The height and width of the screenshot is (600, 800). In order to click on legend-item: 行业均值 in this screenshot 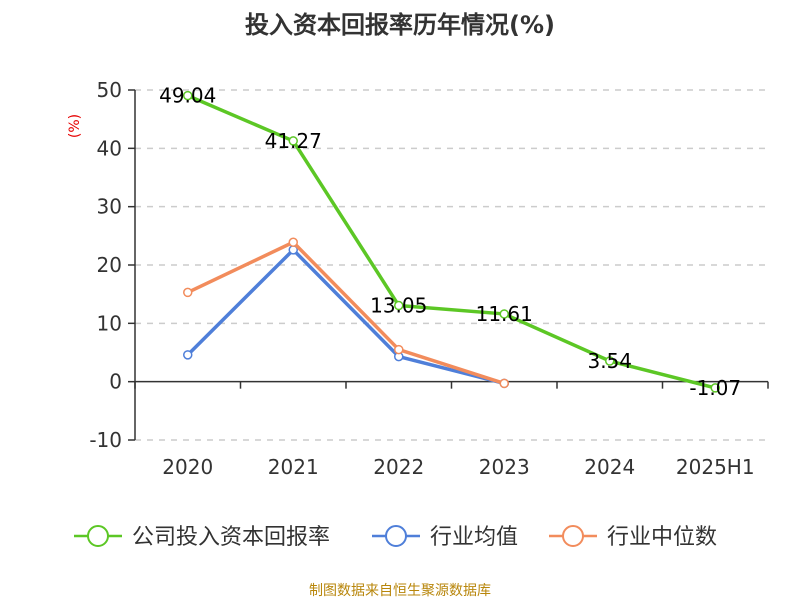, I will do `click(445, 537)`.